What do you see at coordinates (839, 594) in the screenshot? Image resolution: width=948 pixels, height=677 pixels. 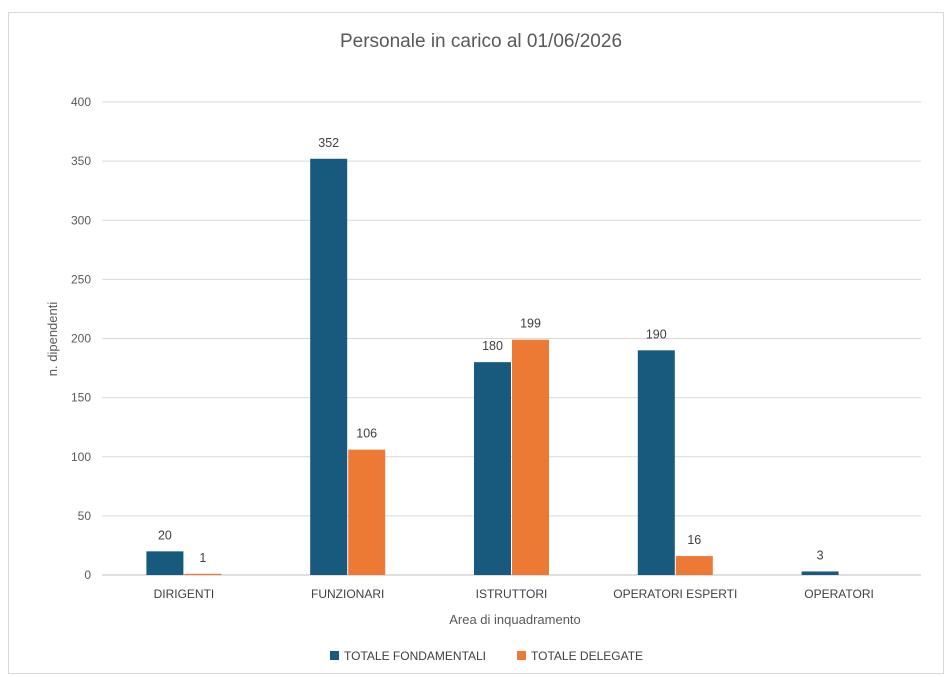 I see `x-category-label: OPERATORI` at bounding box center [839, 594].